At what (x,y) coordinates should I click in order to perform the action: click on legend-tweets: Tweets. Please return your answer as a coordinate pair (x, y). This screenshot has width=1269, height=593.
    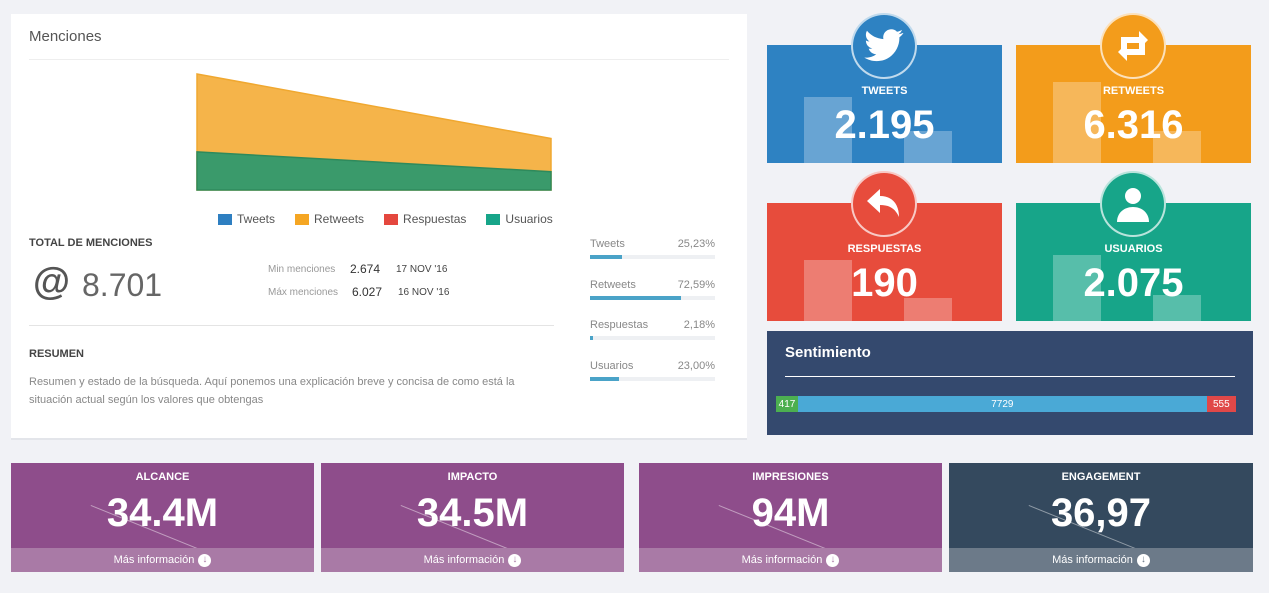
    Looking at the image, I should click on (246, 219).